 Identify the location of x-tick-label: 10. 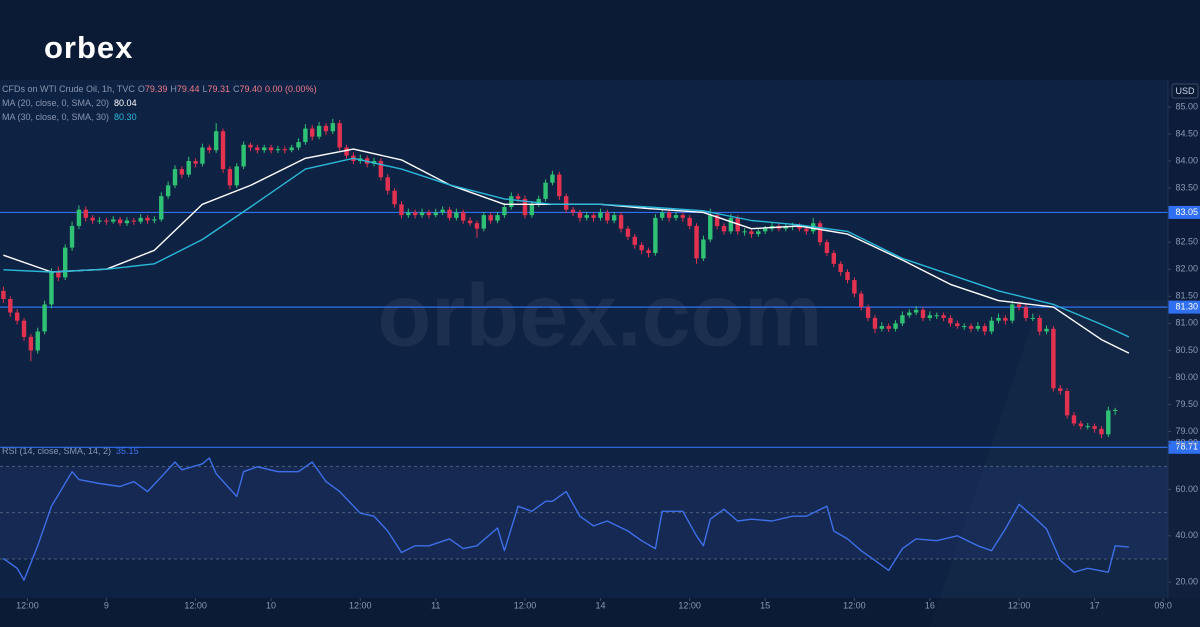
(271, 605).